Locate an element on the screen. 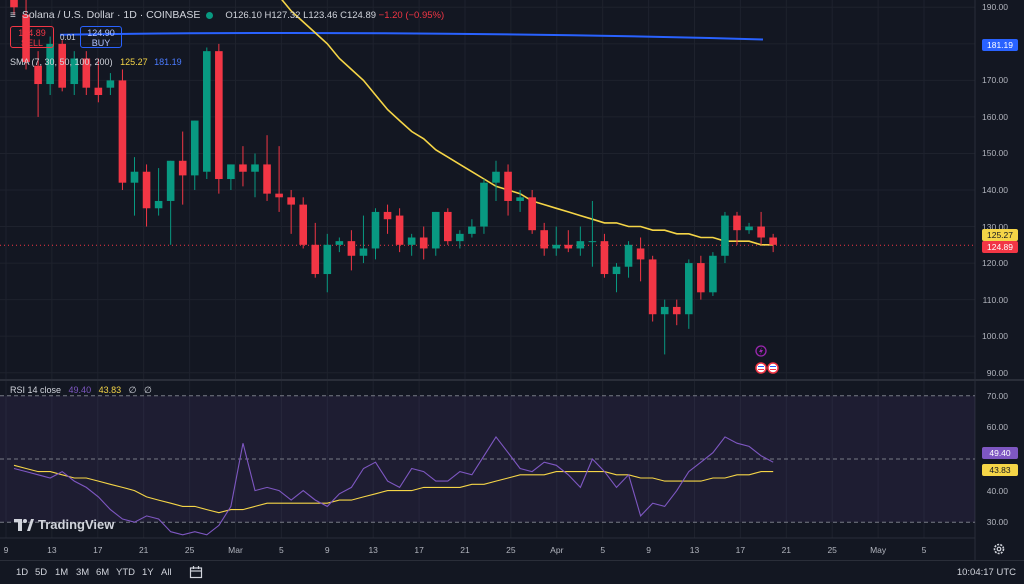  rsi-path is located at coordinates (393, 485).